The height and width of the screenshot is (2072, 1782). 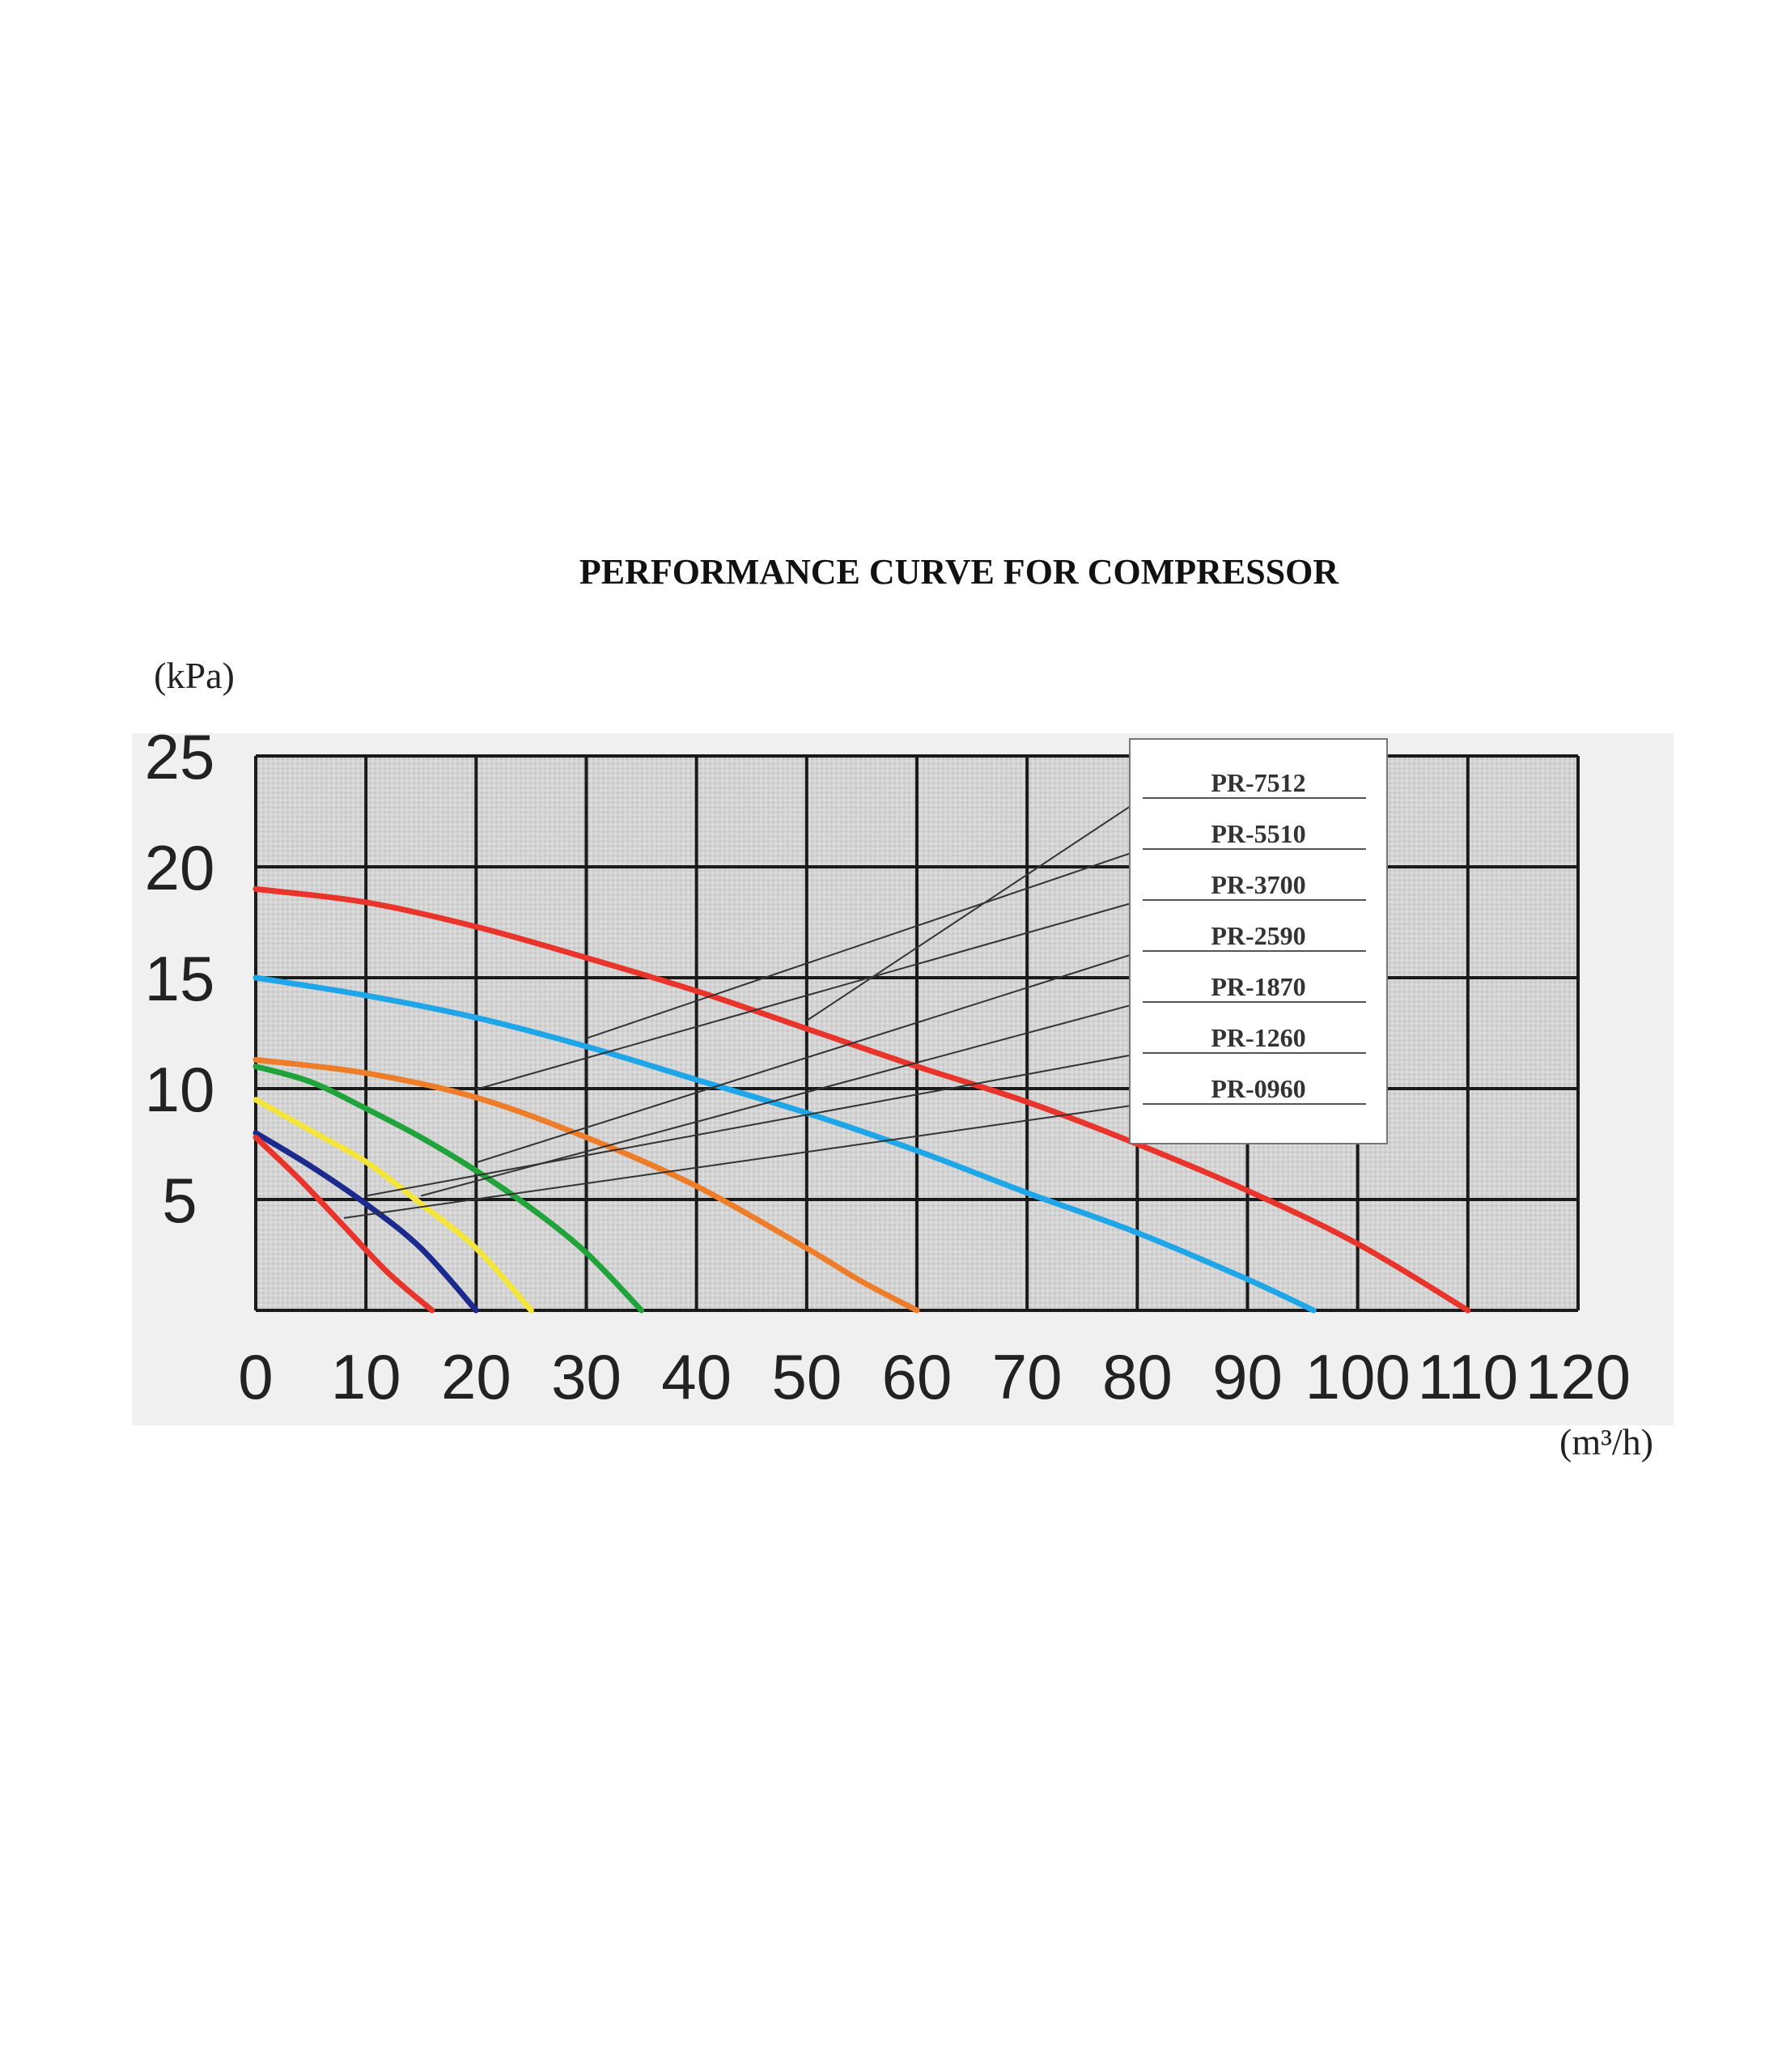 I want to click on legend-entry-label: PR-3700, so click(x=1258, y=884).